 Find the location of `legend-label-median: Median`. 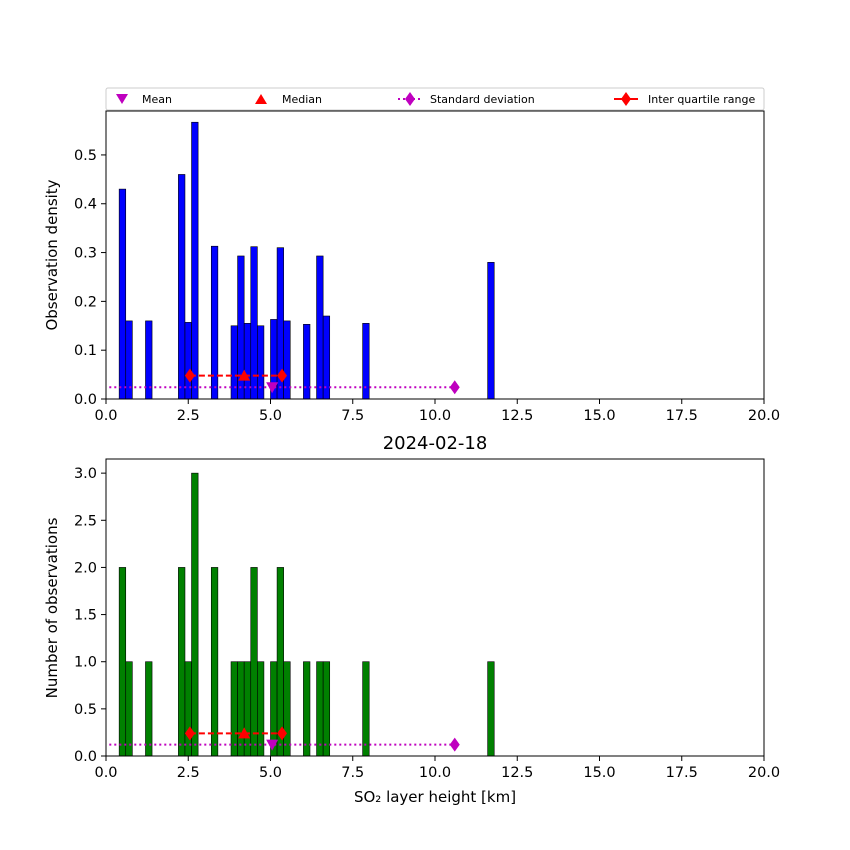

legend-label-median: Median is located at coordinates (302, 99).